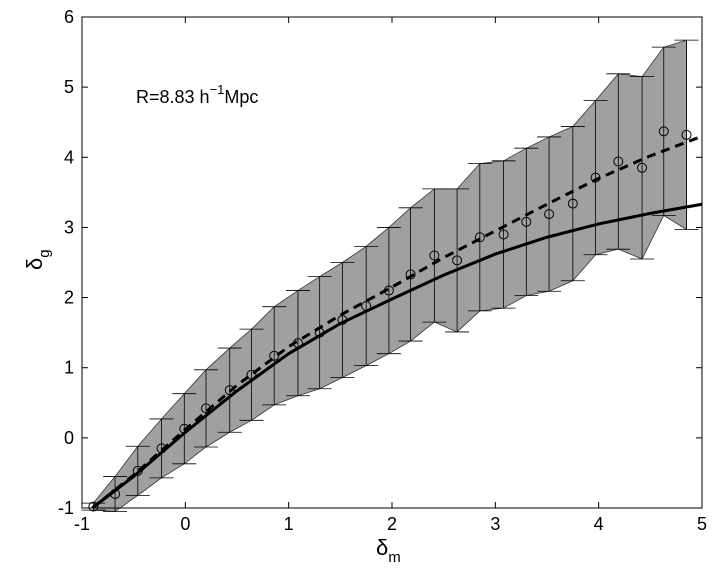 The height and width of the screenshot is (568, 716). I want to click on x-tick-label: 0, so click(185, 524).